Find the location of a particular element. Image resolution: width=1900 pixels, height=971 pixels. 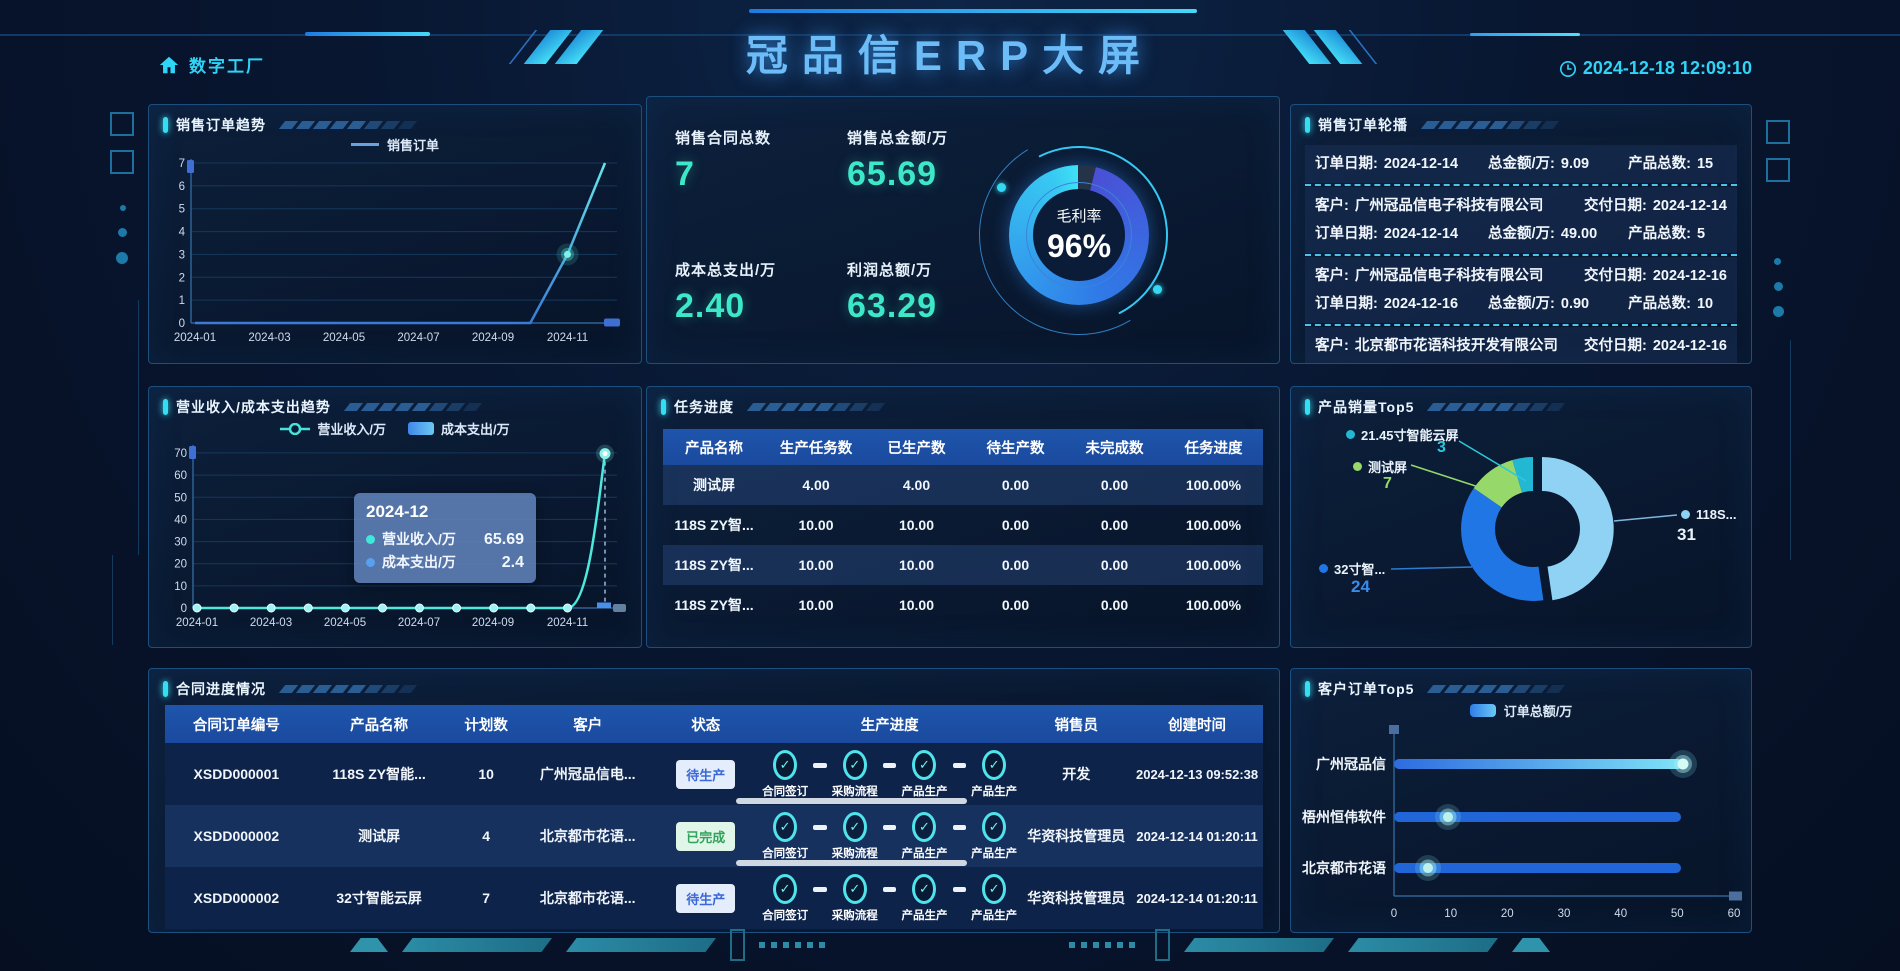

slice-32inch is located at coordinates (1502, 544).